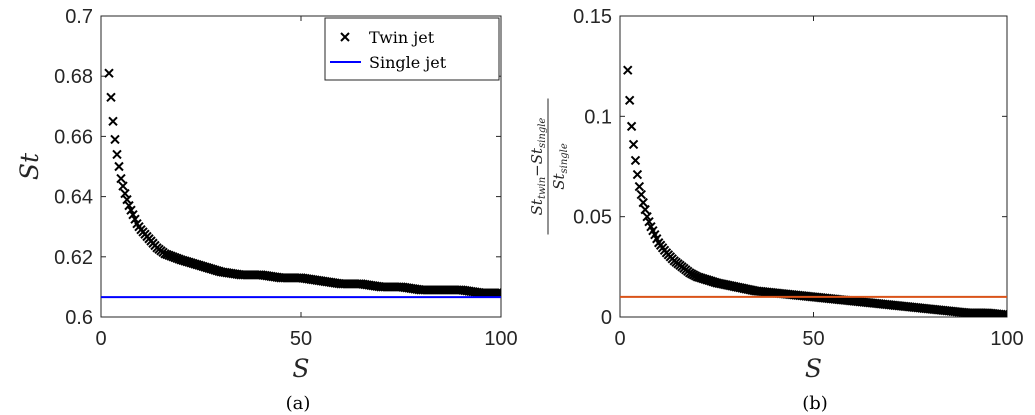 The width and height of the screenshot is (1035, 415). What do you see at coordinates (73, 77) in the screenshot?
I see `y-tick-label: 0.68` at bounding box center [73, 77].